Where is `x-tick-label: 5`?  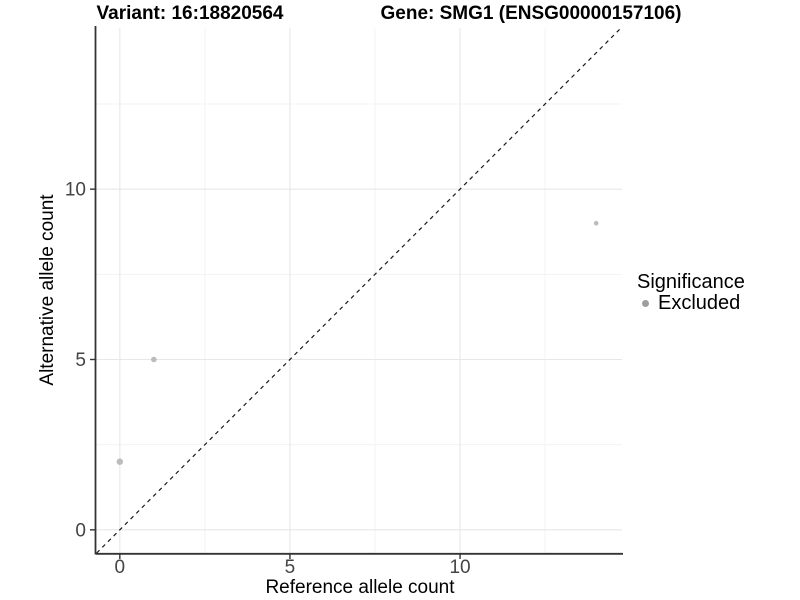
x-tick-label: 5 is located at coordinates (290, 567).